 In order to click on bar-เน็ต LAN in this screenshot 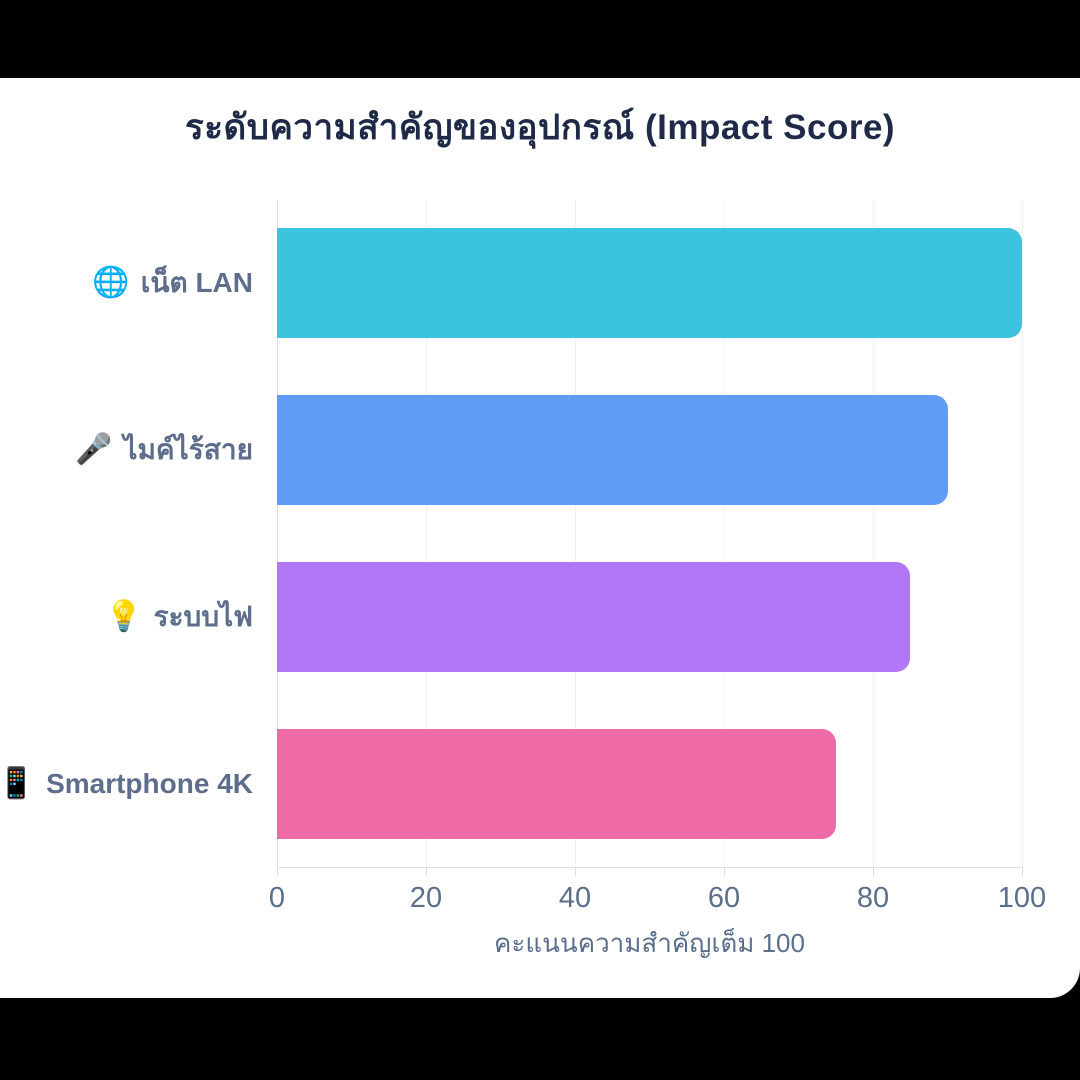, I will do `click(649, 283)`.